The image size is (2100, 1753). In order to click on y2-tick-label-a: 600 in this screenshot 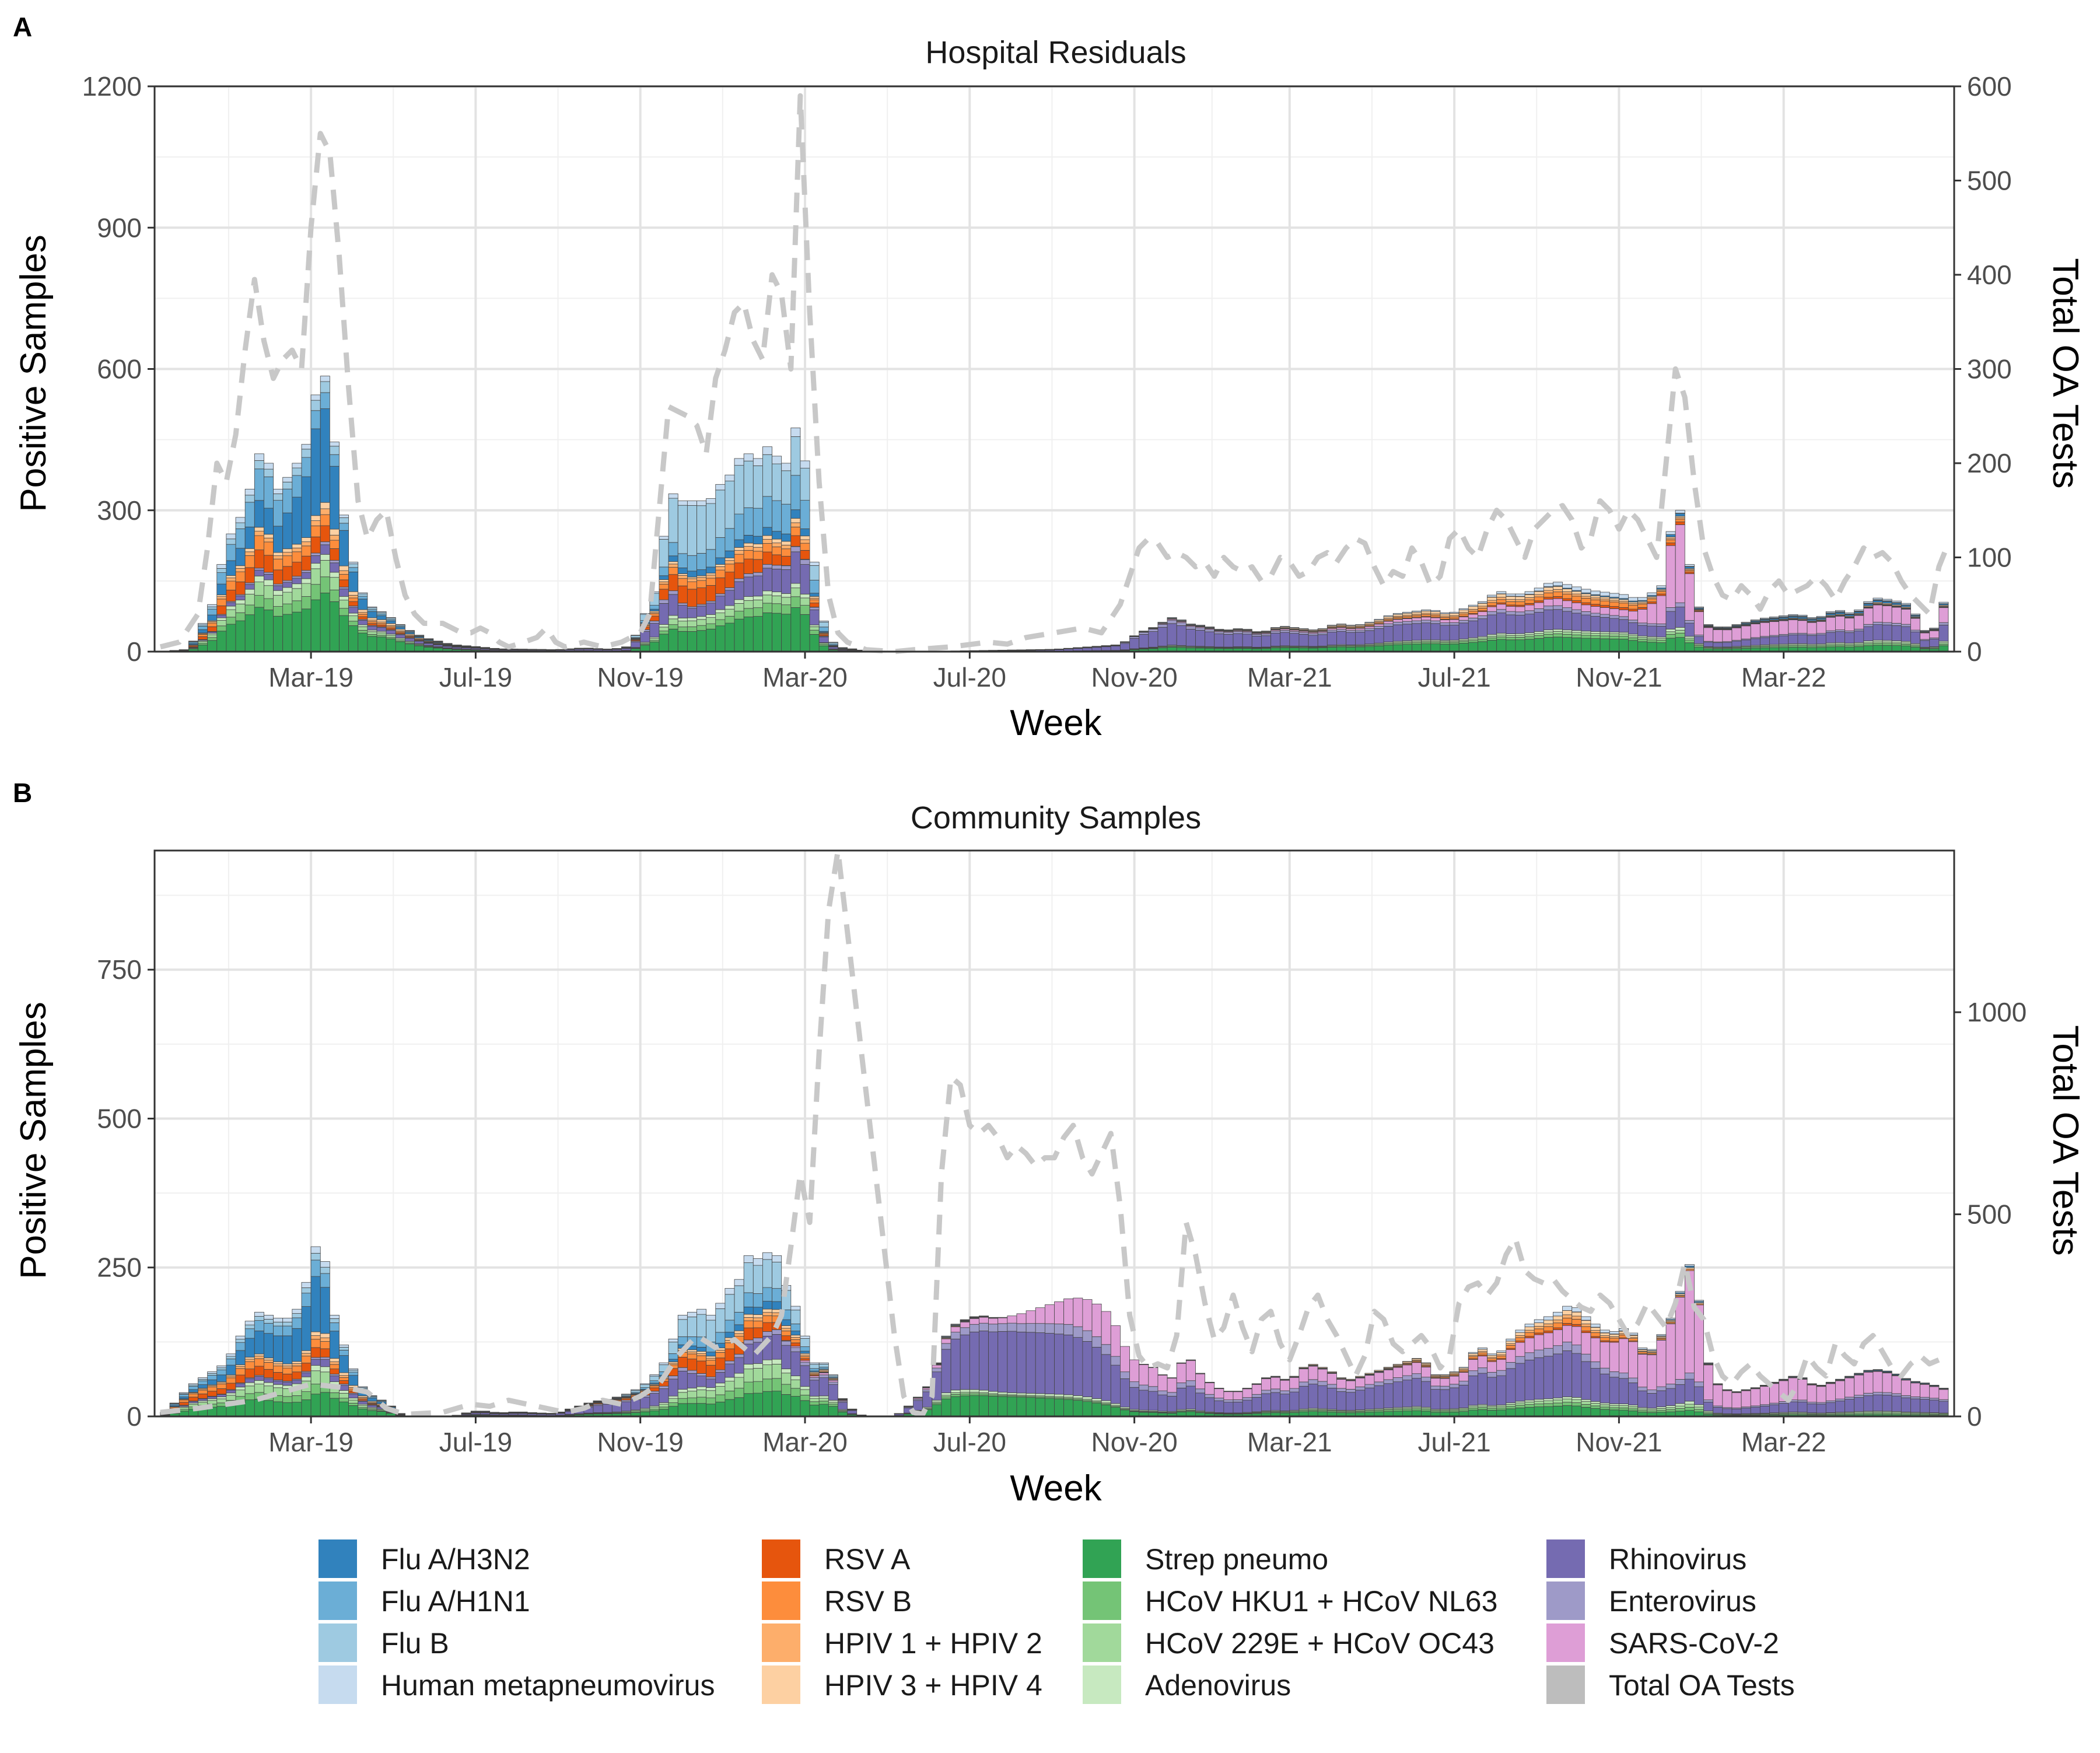, I will do `click(1989, 86)`.